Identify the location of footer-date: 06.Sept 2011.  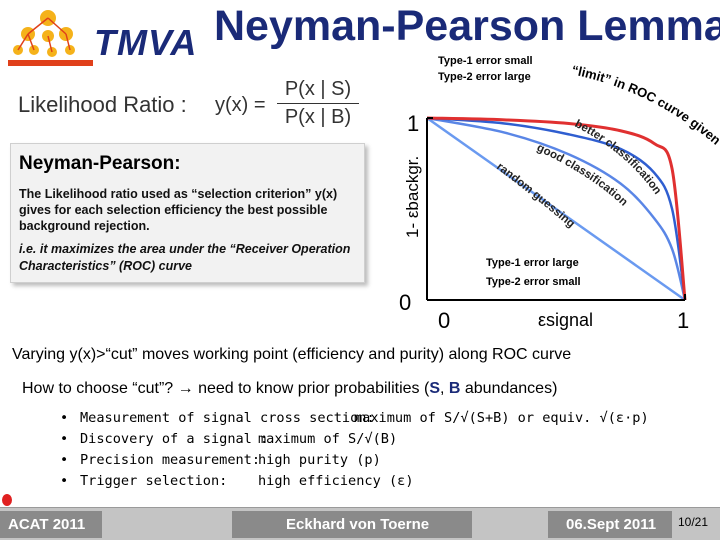
(611, 524).